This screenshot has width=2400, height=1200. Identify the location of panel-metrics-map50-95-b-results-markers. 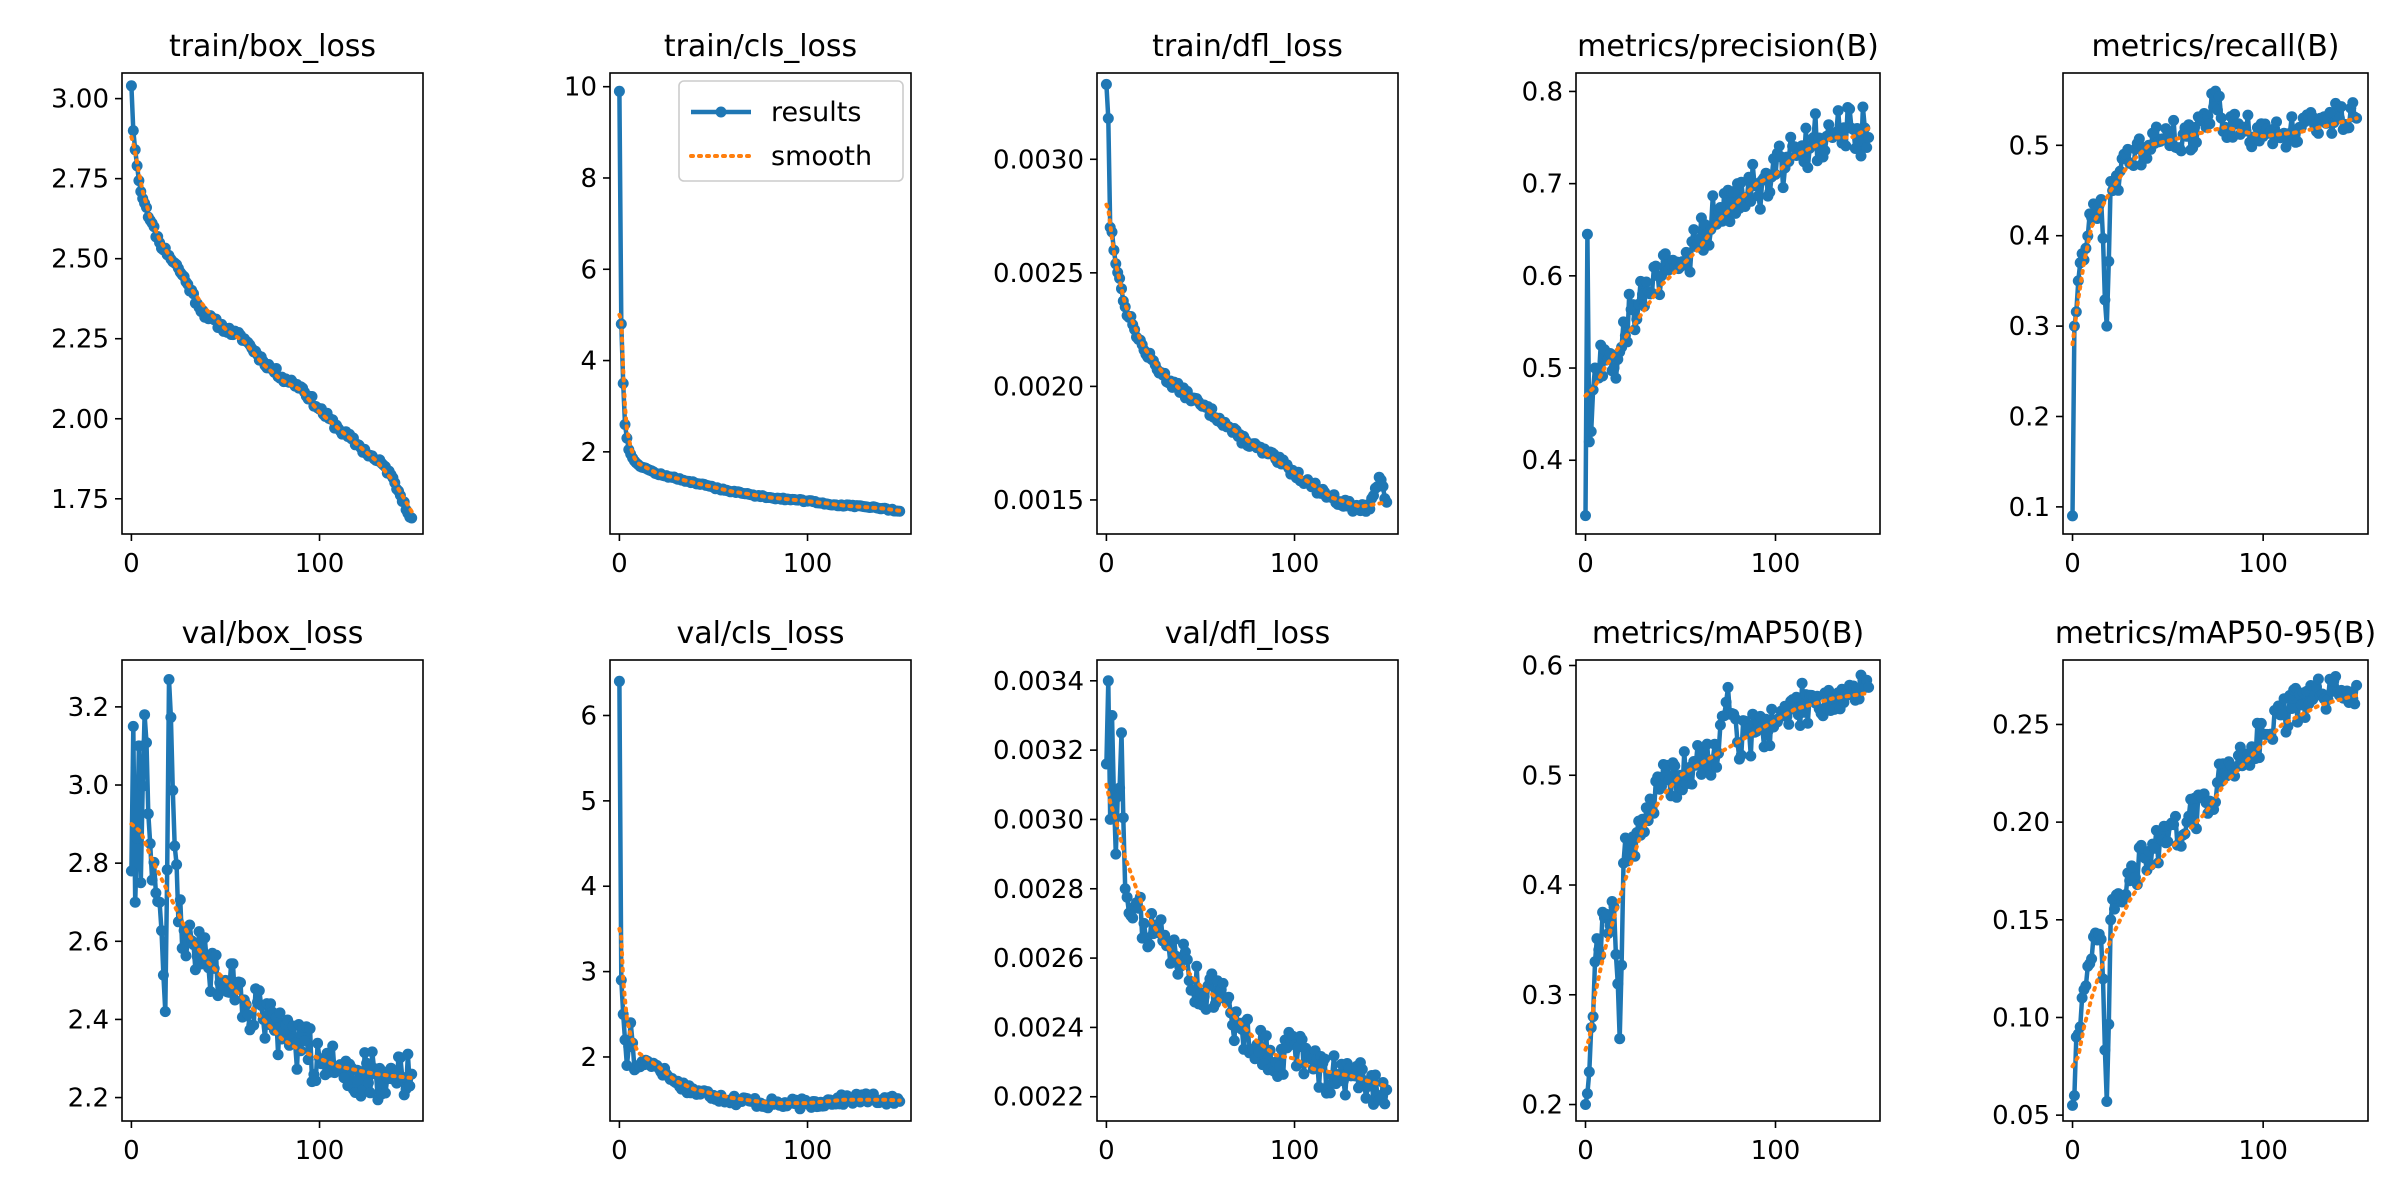
(2215, 891).